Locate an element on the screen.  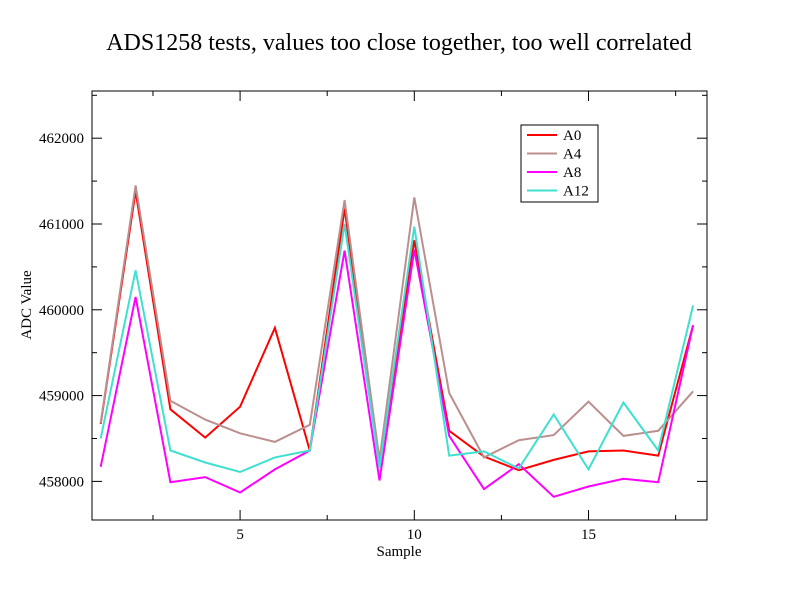
y-tick-label: 462000 is located at coordinates (61, 139).